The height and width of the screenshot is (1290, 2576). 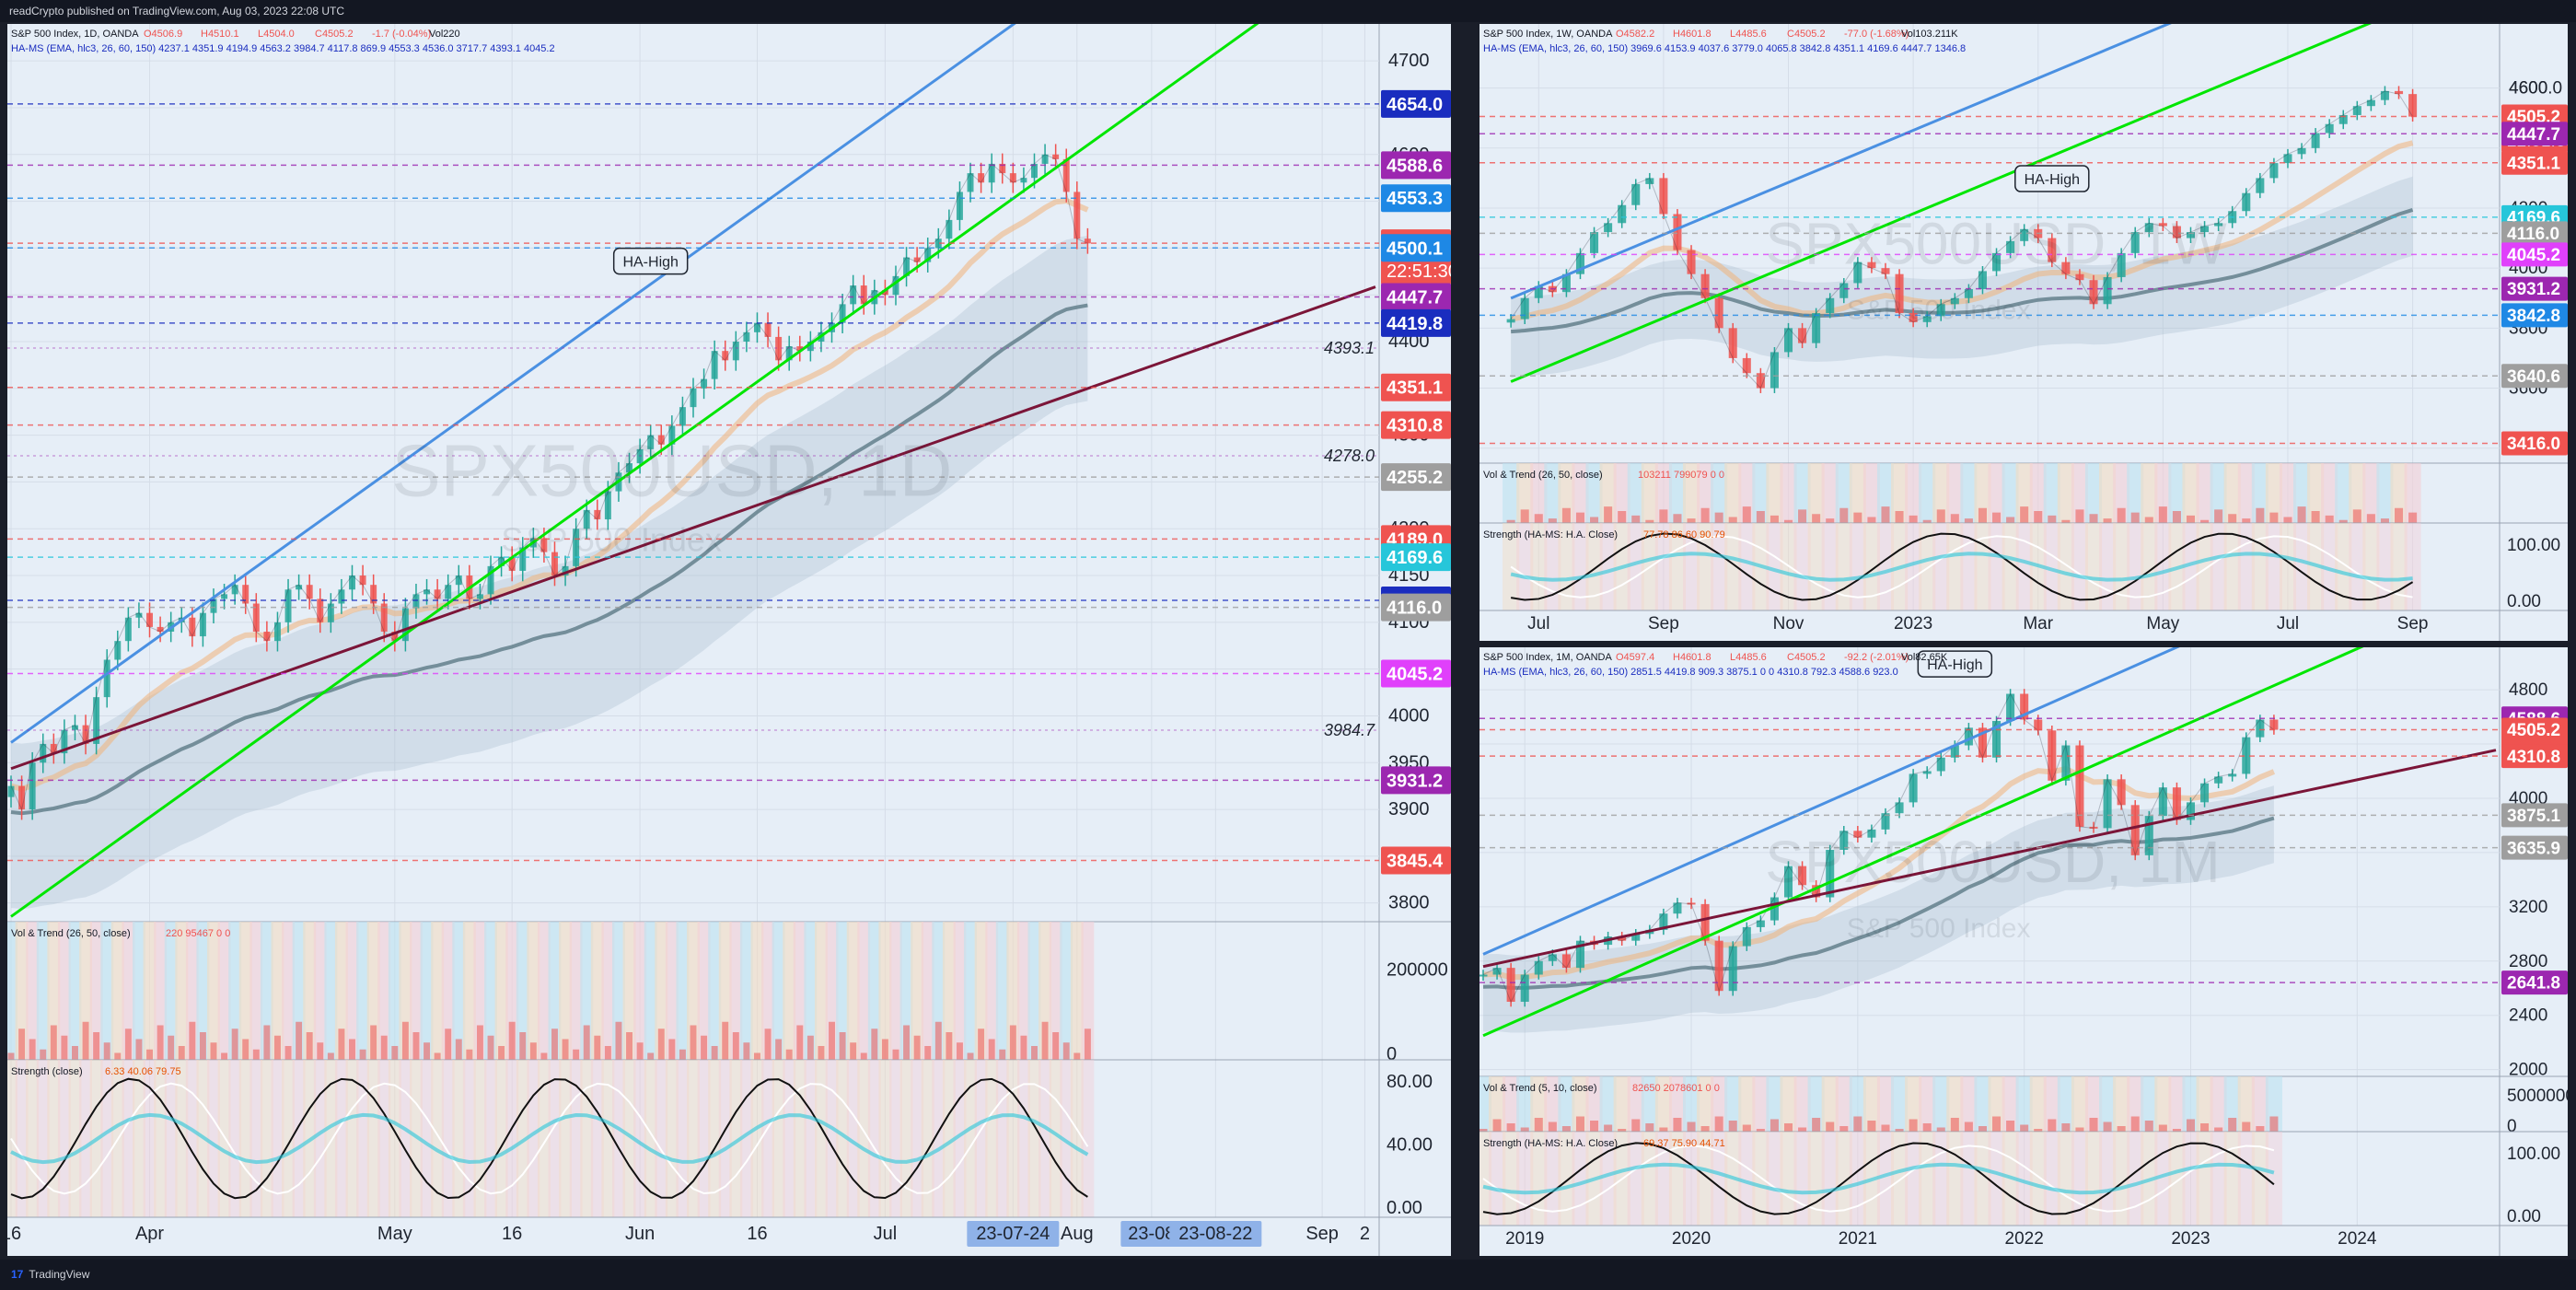 I want to click on legend-vol: Vol220, so click(x=444, y=34).